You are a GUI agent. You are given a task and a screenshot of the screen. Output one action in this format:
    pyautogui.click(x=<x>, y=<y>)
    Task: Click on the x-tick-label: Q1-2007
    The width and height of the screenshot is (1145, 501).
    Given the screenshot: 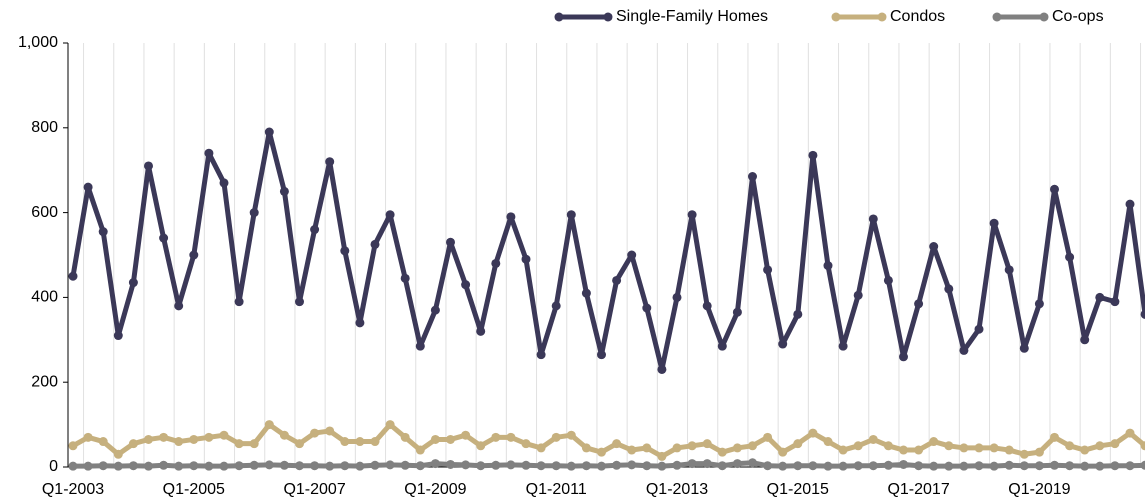 What is the action you would take?
    pyautogui.click(x=314, y=489)
    